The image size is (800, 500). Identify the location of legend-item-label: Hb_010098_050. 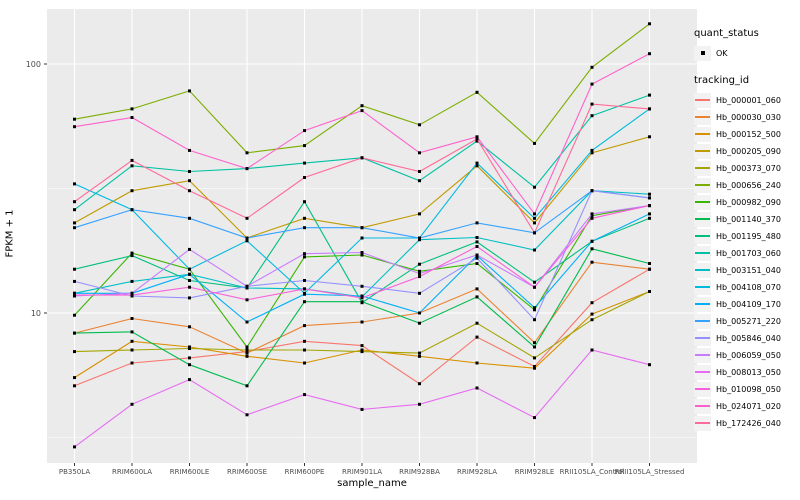
(748, 389).